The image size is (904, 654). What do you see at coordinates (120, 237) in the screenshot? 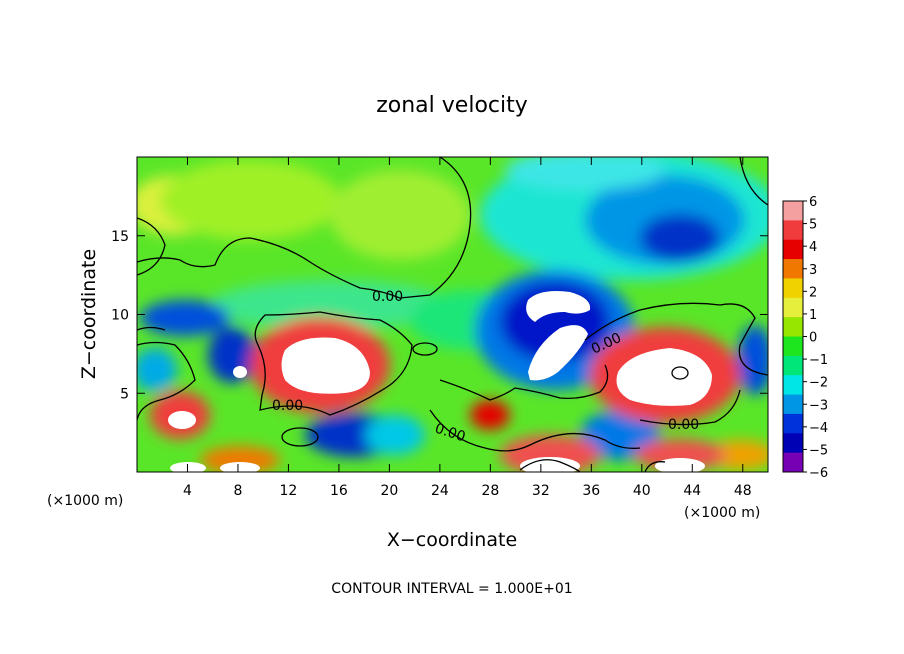
I see `y-tick-label: 15` at bounding box center [120, 237].